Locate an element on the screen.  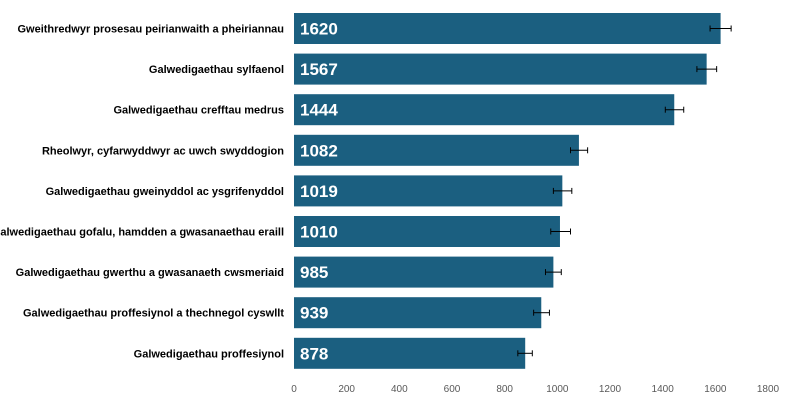
x-tick-label: 1200 is located at coordinates (610, 389).